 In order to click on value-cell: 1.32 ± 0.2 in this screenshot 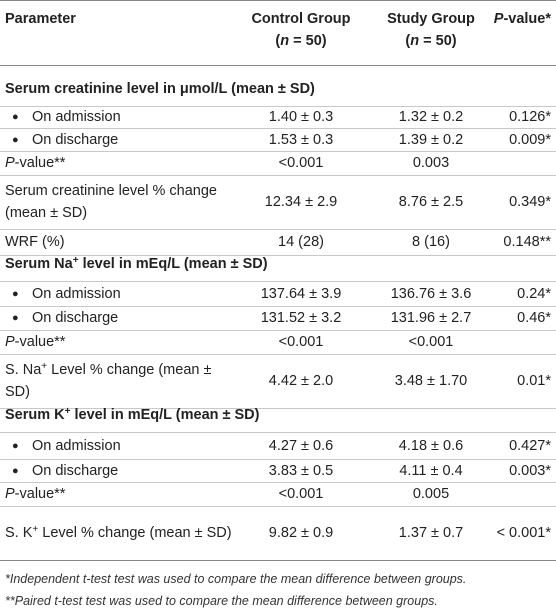, I will do `click(431, 117)`.